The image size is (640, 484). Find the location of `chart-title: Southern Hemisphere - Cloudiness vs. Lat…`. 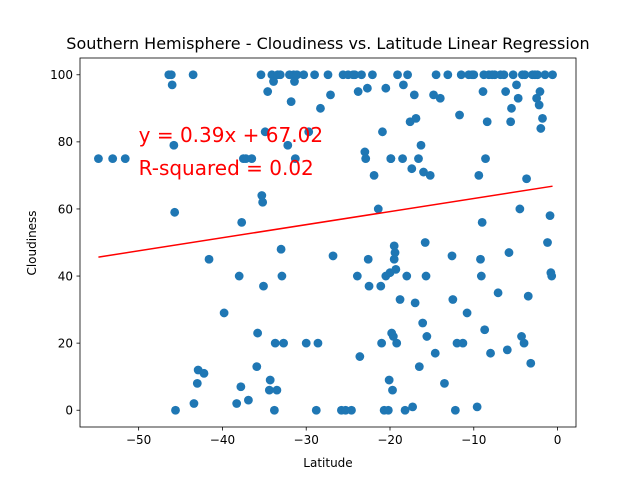

chart-title: Southern Hemisphere - Cloudiness vs. Lat… is located at coordinates (327, 43).